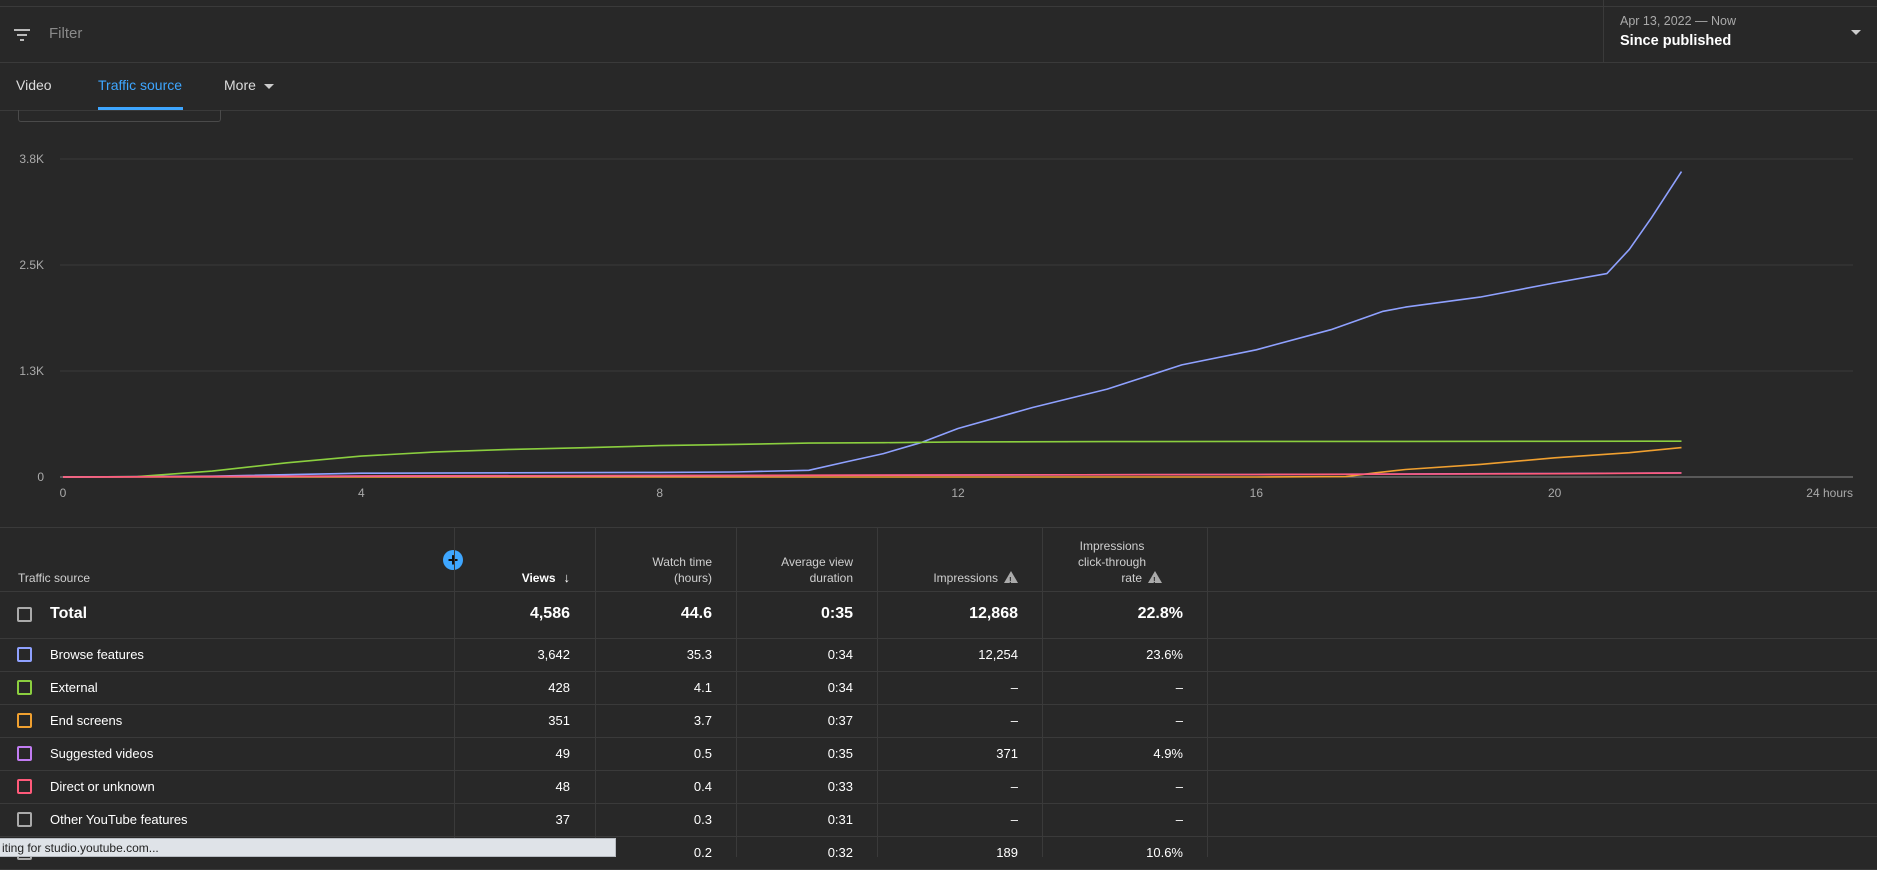 The width and height of the screenshot is (1877, 870). I want to click on table-row: External 428 4.1 0:34 – –, so click(938, 688).